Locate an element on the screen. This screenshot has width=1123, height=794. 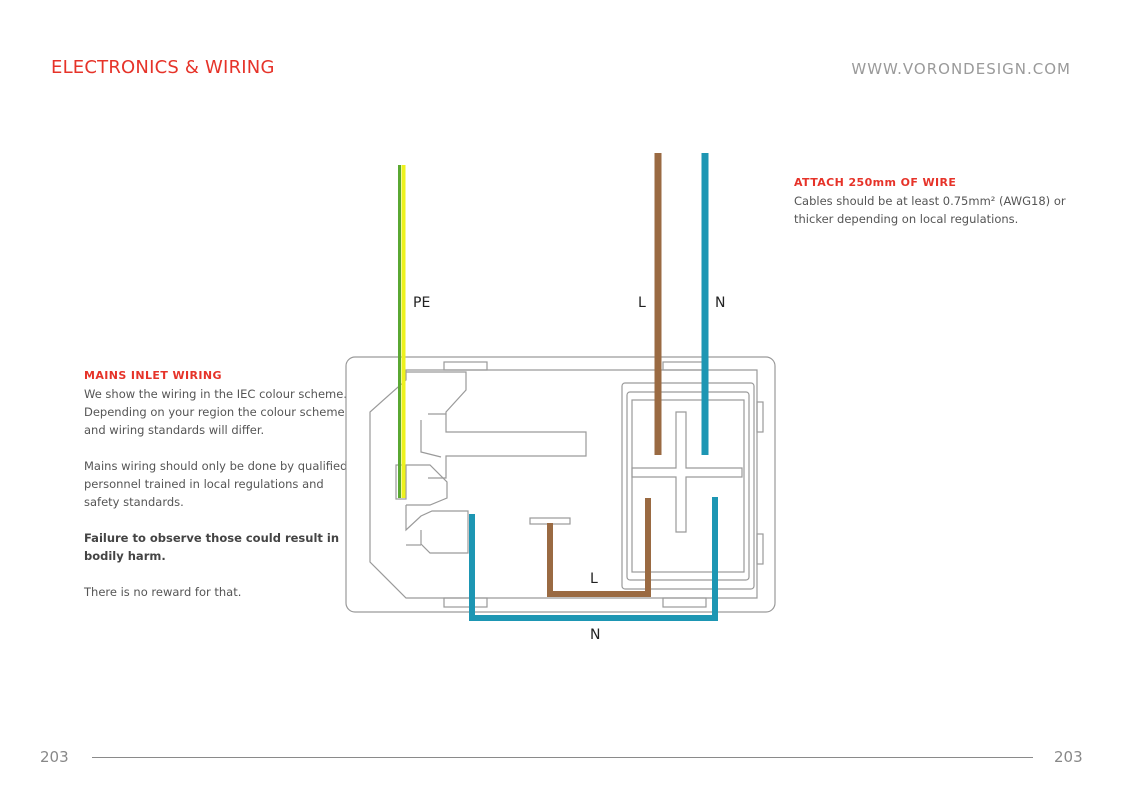
bottom-clip-left is located at coordinates (465, 602).